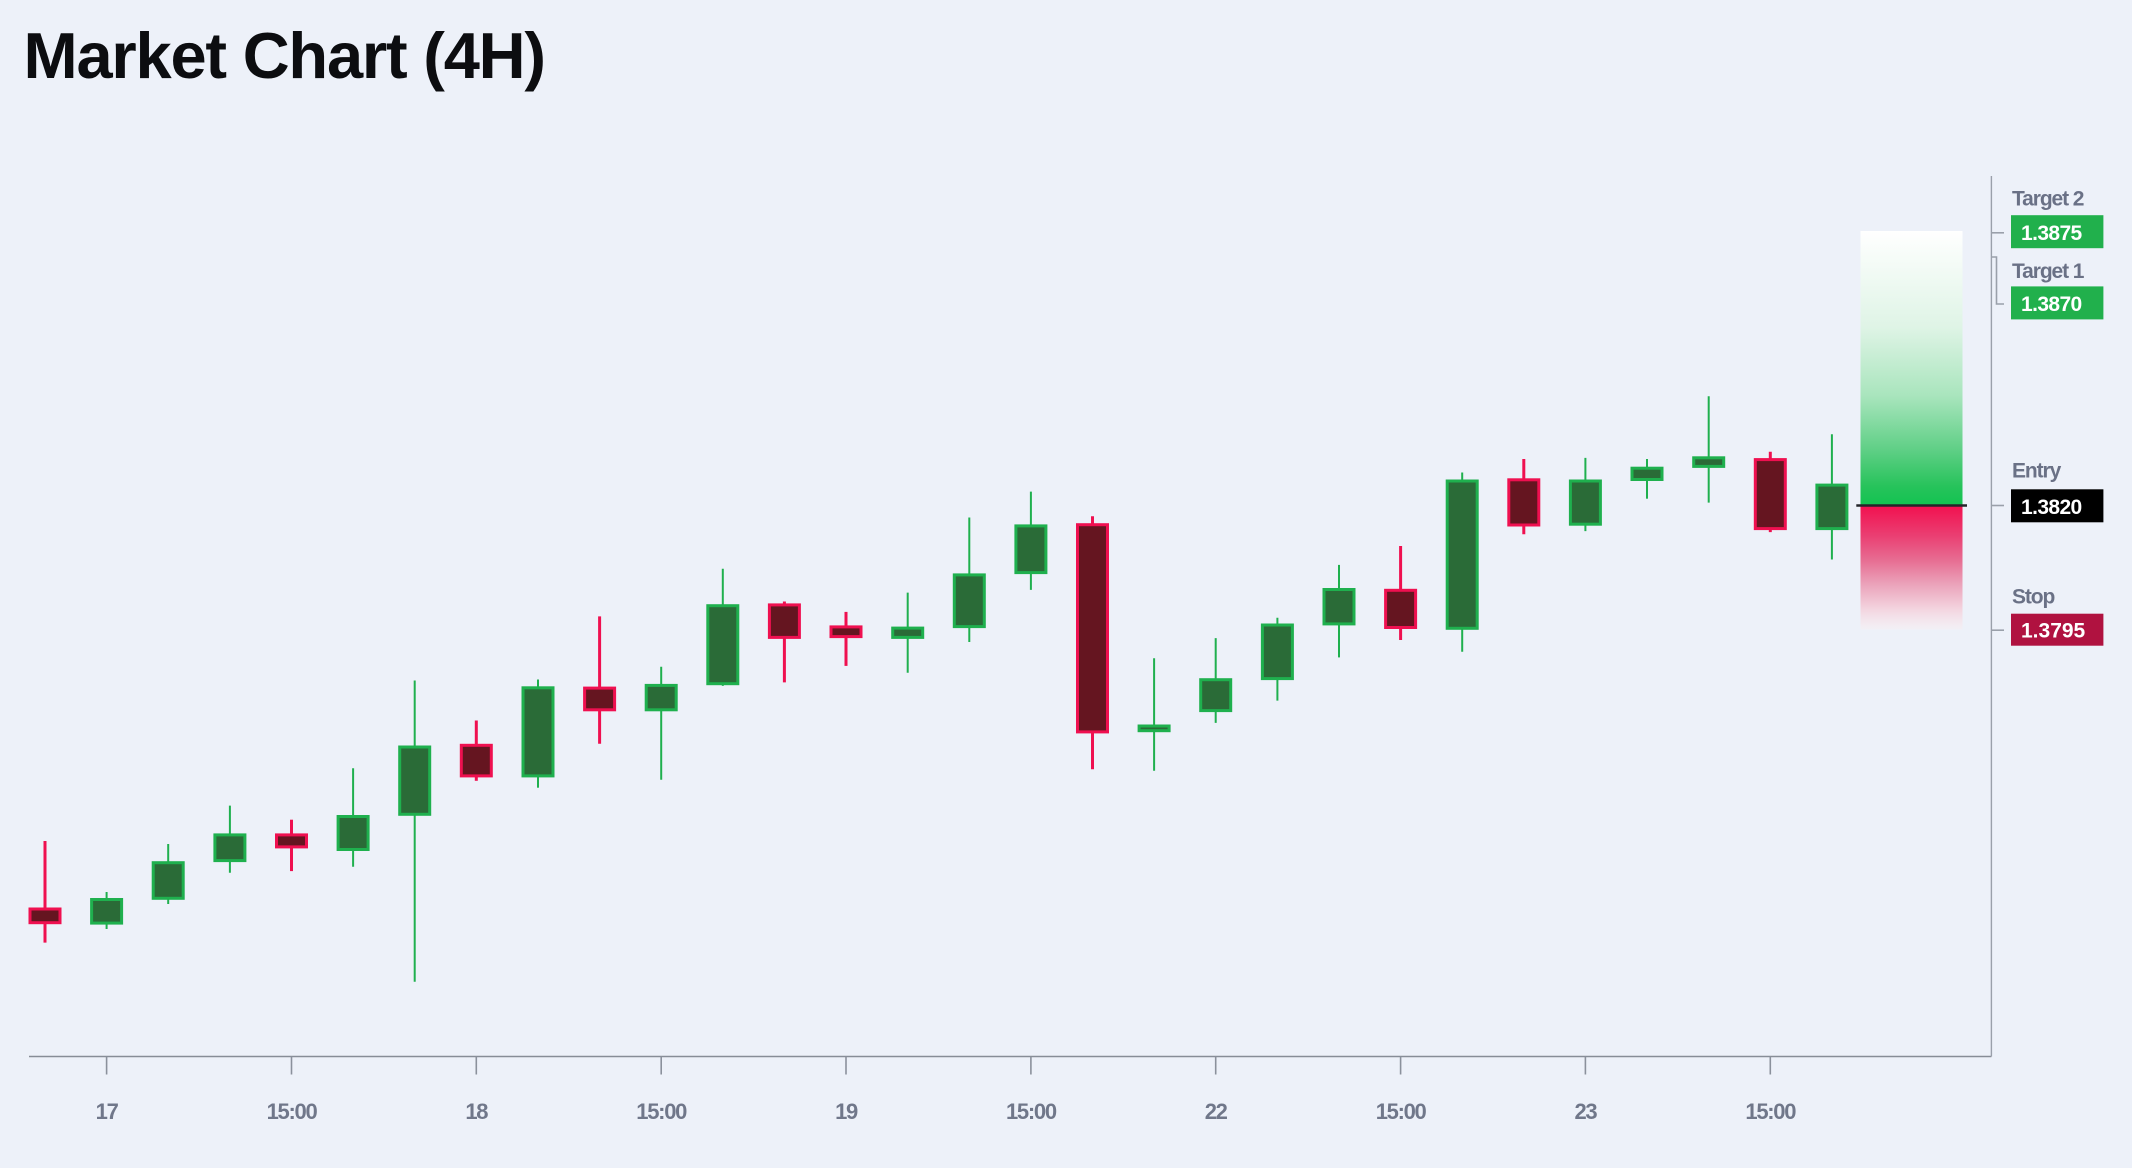  I want to click on svg-text: 18, so click(476, 1111).